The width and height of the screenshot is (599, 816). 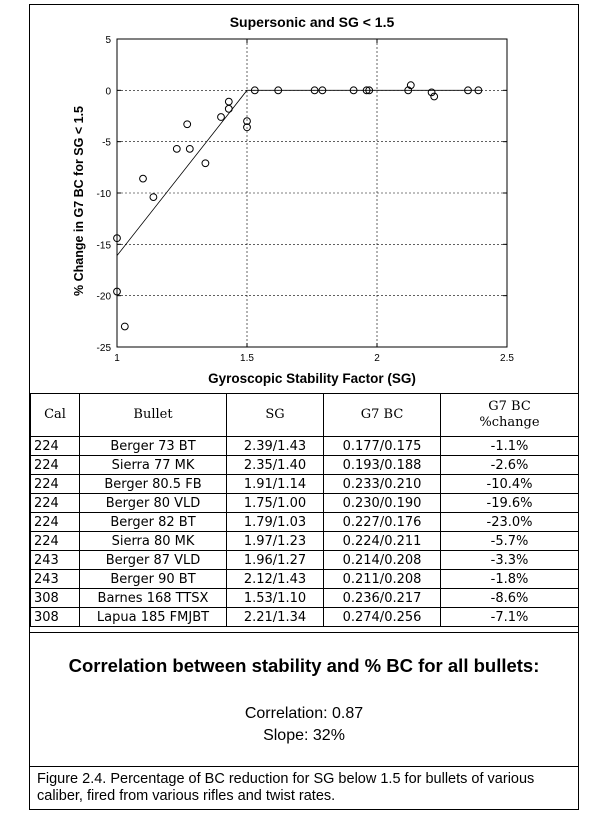 I want to click on cell-g7-change: -19.6%, so click(x=509, y=503).